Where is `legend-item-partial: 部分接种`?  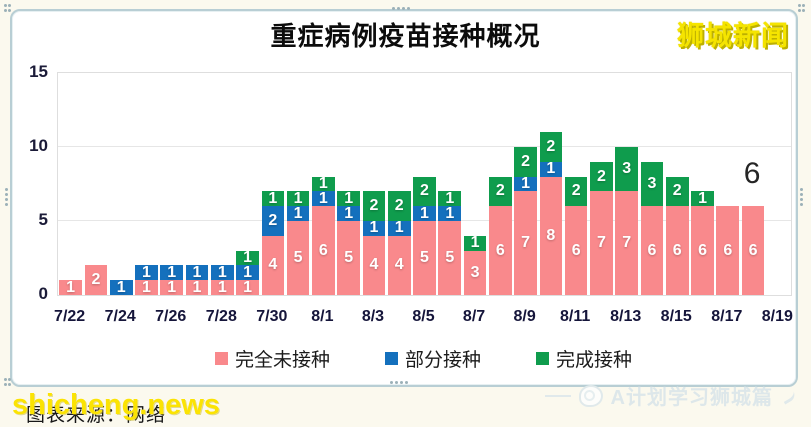
legend-item-partial: 部分接种 is located at coordinates (432, 358).